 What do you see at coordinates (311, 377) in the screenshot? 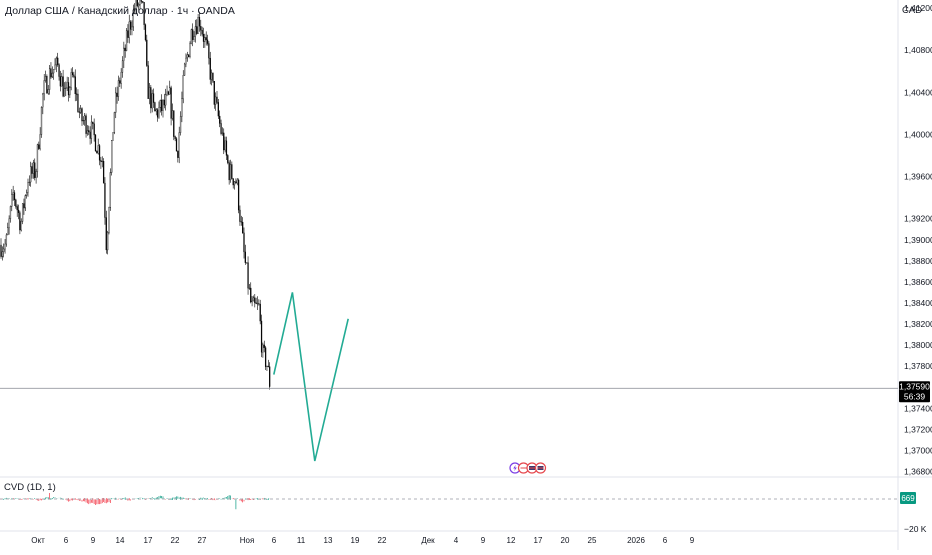
I see `projection-path` at bounding box center [311, 377].